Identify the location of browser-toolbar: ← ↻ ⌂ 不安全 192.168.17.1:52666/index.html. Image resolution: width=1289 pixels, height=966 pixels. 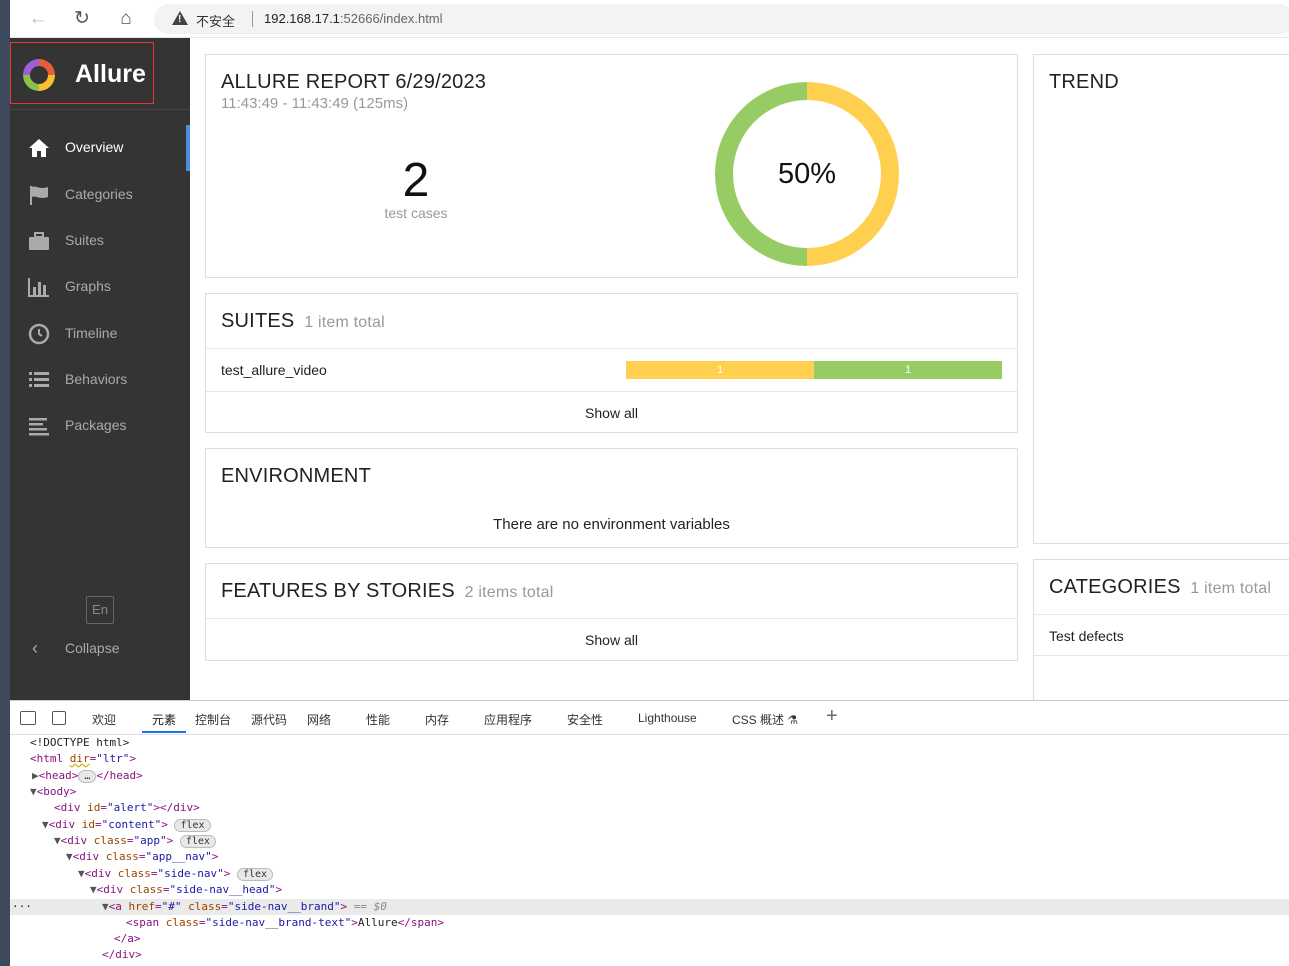
(649, 19).